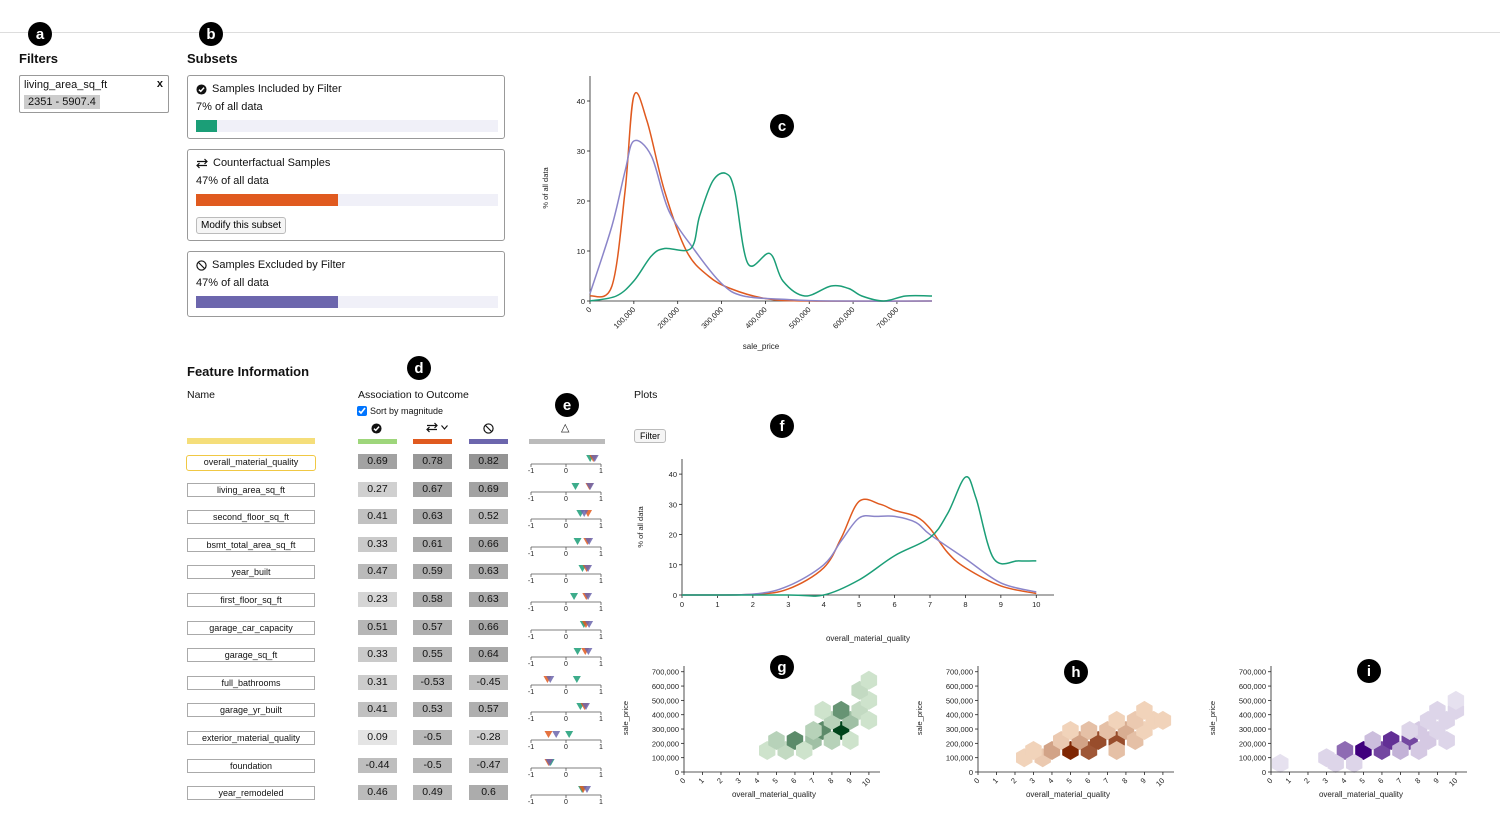 This screenshot has height=815, width=1508. I want to click on association-value: 0.31, so click(377, 682).